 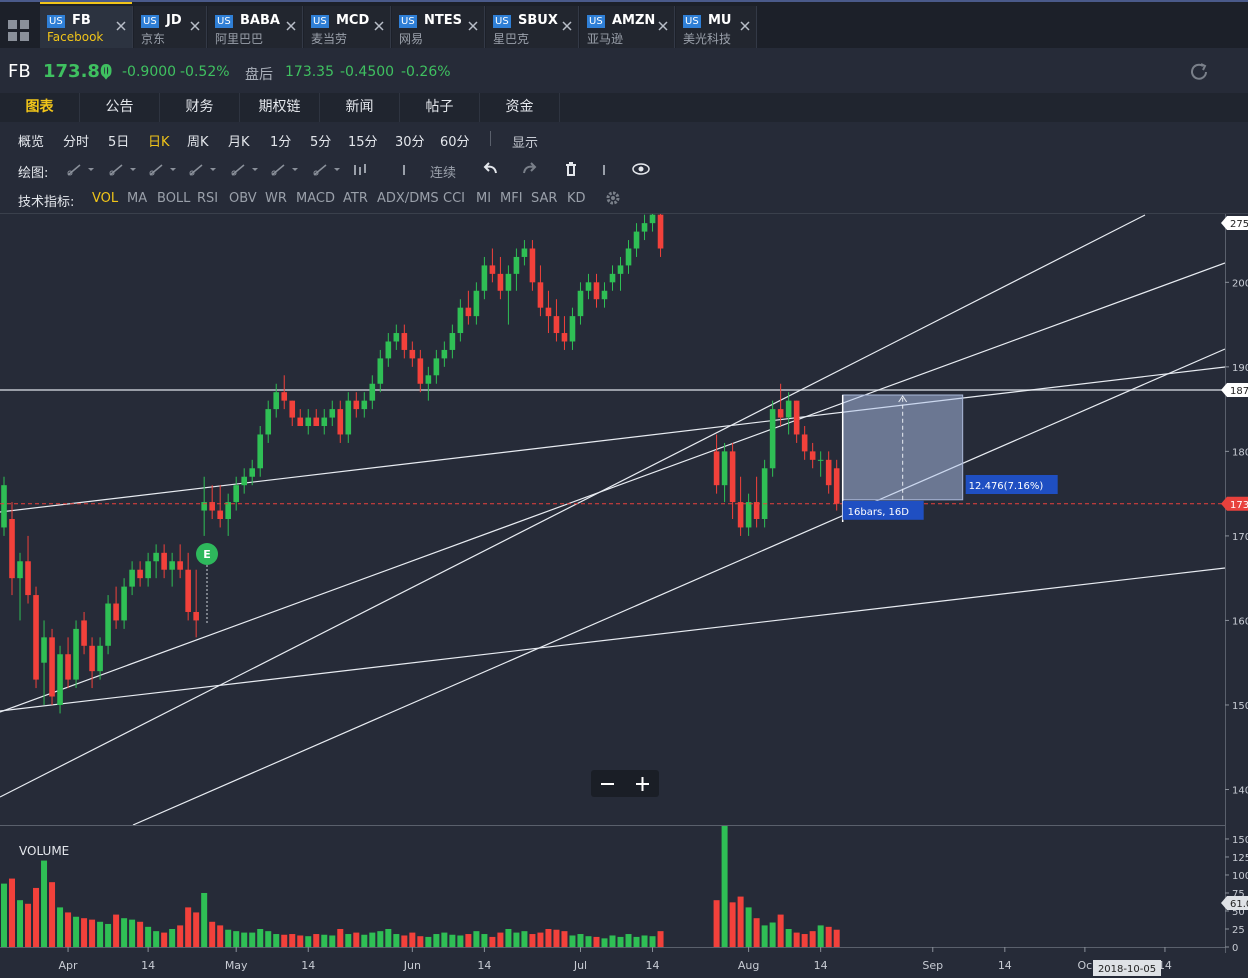 What do you see at coordinates (105, 198) in the screenshot?
I see `indicator: VOL` at bounding box center [105, 198].